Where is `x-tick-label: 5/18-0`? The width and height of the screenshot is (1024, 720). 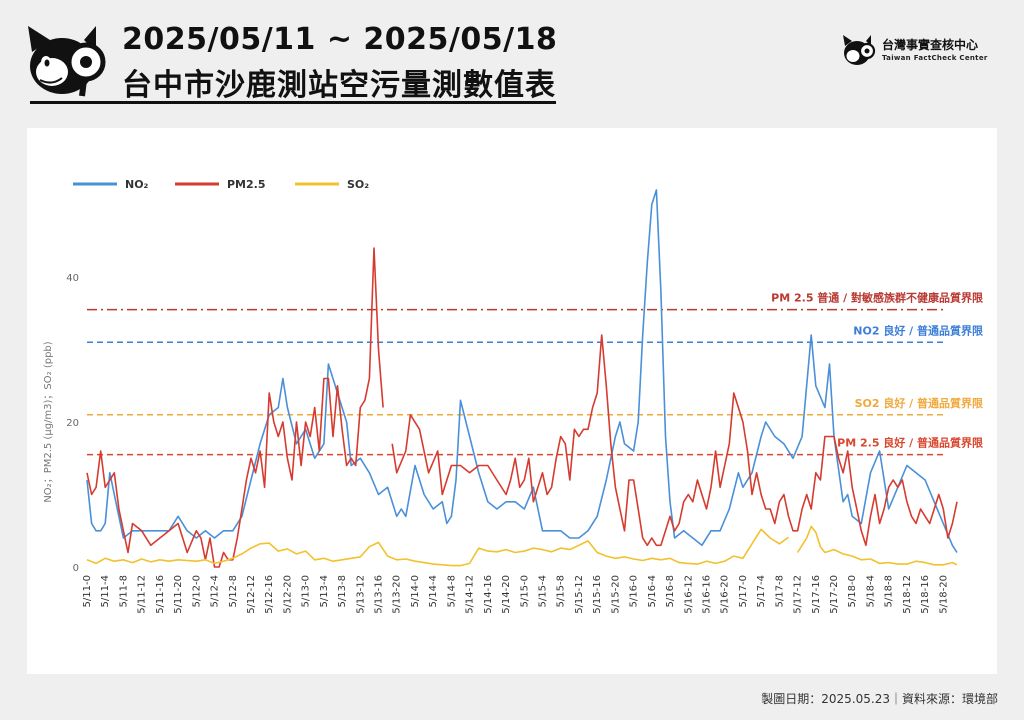 x-tick-label: 5/18-0 is located at coordinates (852, 591).